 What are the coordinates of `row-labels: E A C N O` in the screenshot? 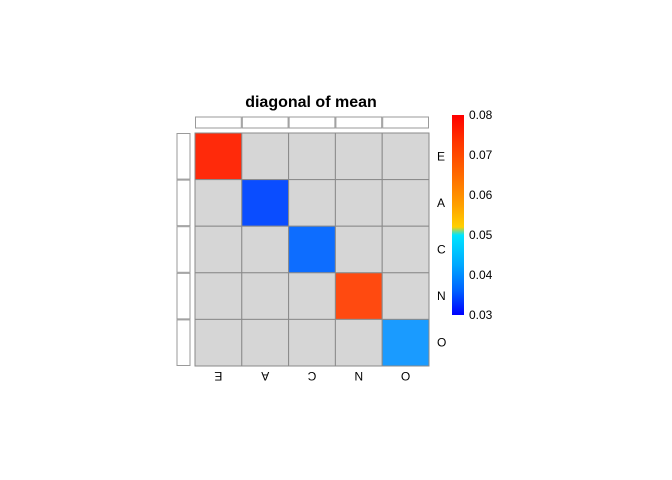 It's located at (441, 249).